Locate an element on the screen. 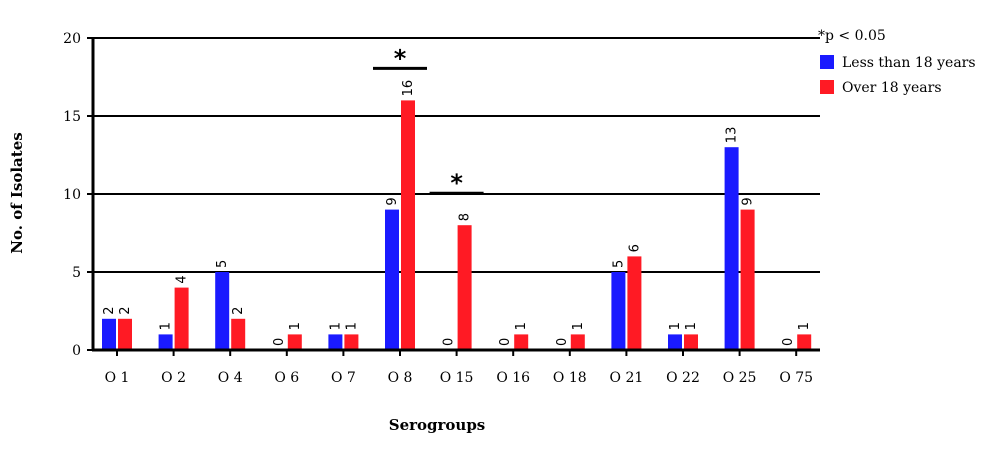 The width and height of the screenshot is (1000, 450). x-tick-label-o-22: O 22 is located at coordinates (683, 378).